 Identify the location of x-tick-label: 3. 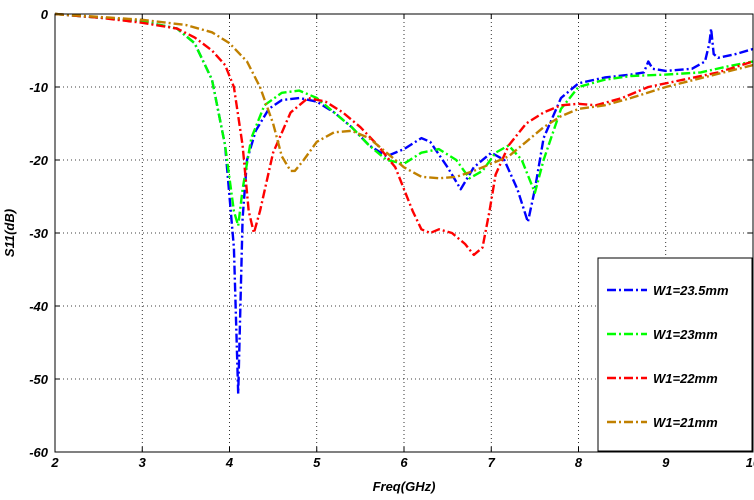
(143, 462).